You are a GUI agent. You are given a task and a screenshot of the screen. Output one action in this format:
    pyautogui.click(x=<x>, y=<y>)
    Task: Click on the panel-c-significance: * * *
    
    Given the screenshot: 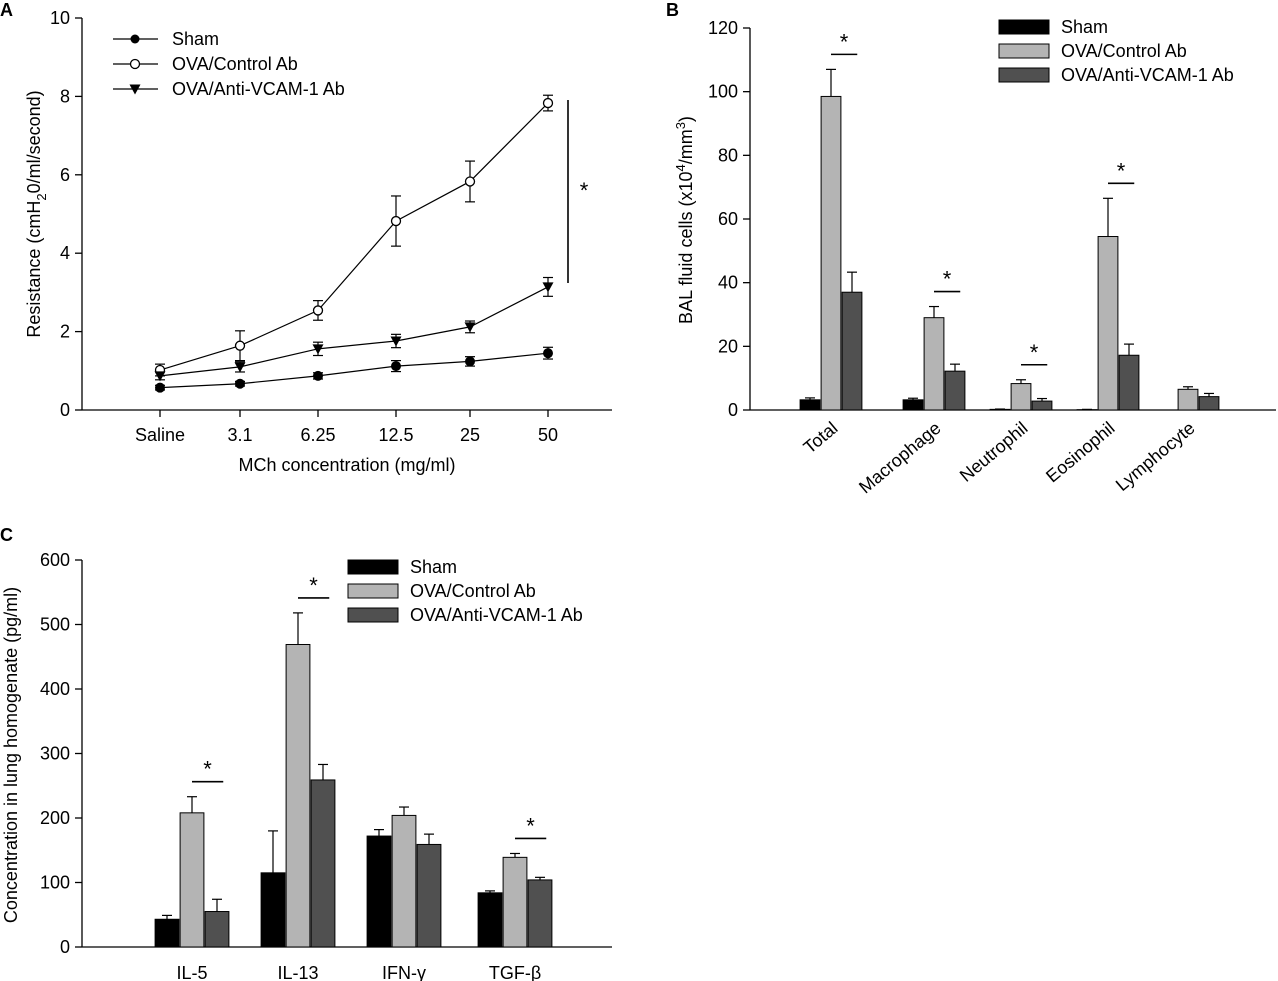 What is the action you would take?
    pyautogui.click(x=369, y=706)
    